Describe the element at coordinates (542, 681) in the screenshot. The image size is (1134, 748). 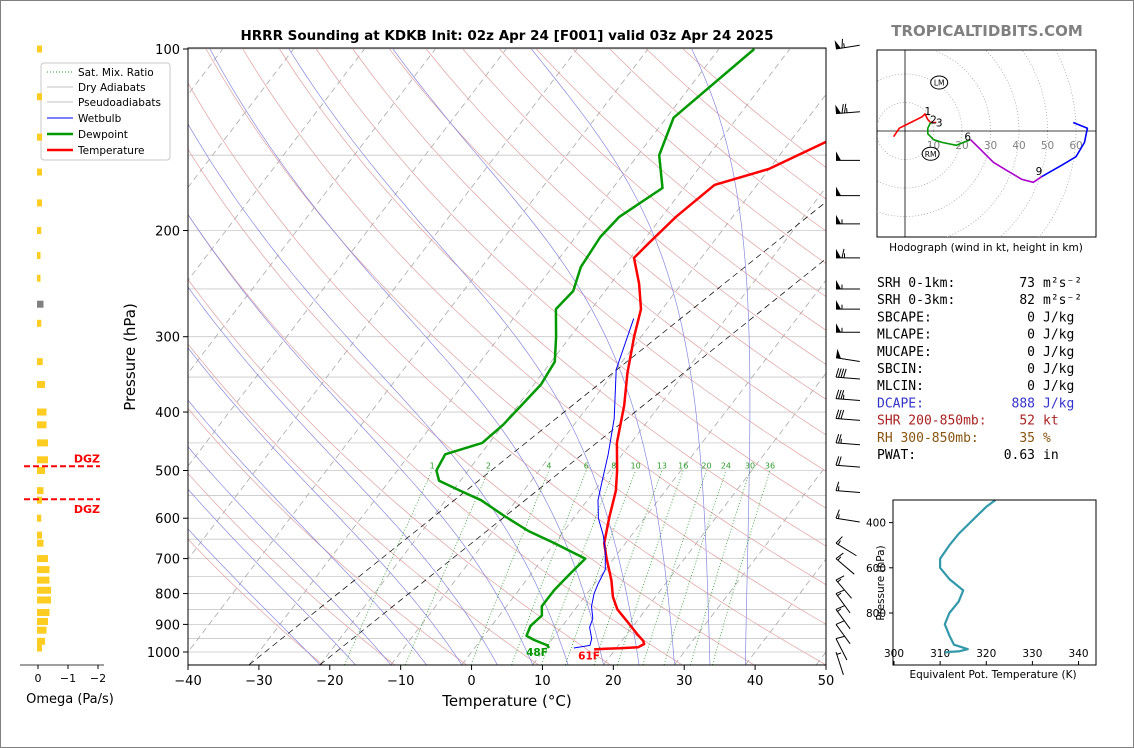
I see `x-tick-label: 10` at that location.